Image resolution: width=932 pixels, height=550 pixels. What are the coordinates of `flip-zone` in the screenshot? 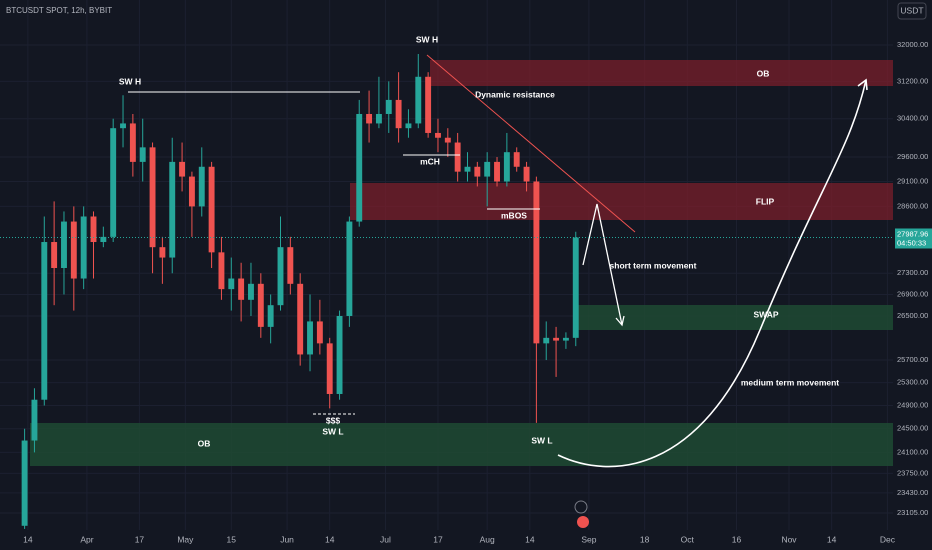 It's located at (621, 201).